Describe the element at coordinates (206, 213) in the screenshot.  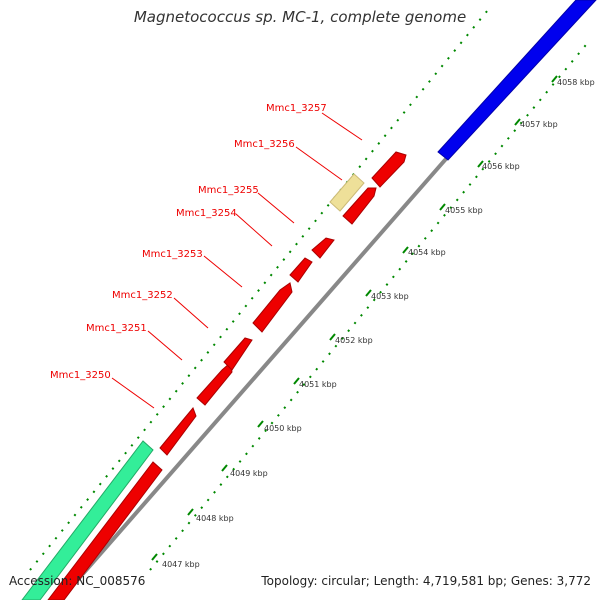
I see `gene-label-mmc1-3254: Mmc1_3254` at that location.